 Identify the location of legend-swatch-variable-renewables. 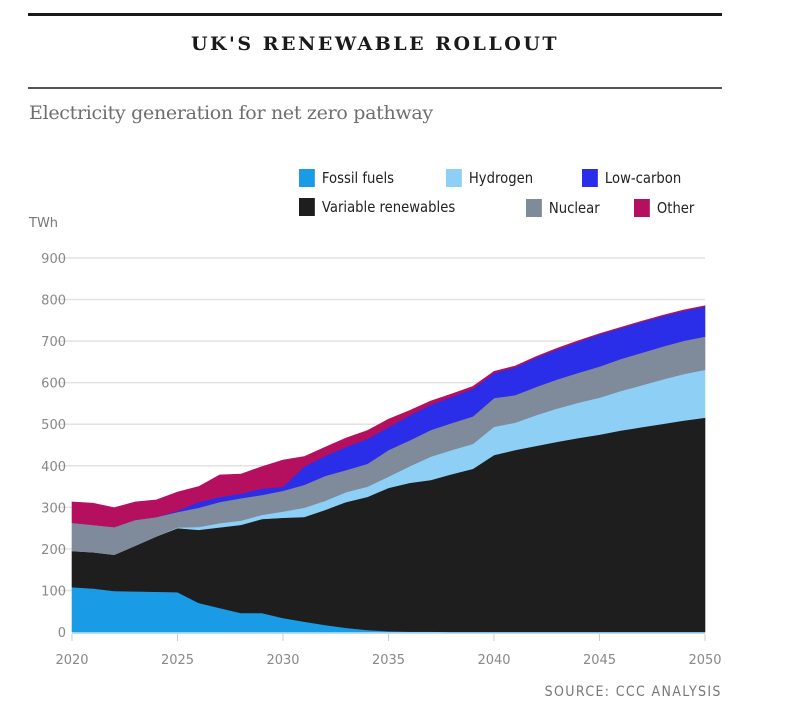
(307, 207).